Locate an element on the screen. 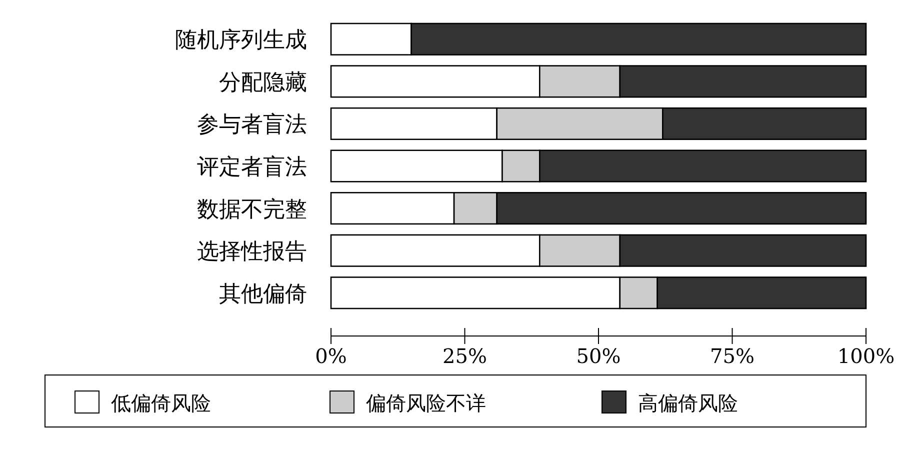 Image resolution: width=900 pixels, height=455 pixels. legend-label: 低偏倚风险 is located at coordinates (161, 403).